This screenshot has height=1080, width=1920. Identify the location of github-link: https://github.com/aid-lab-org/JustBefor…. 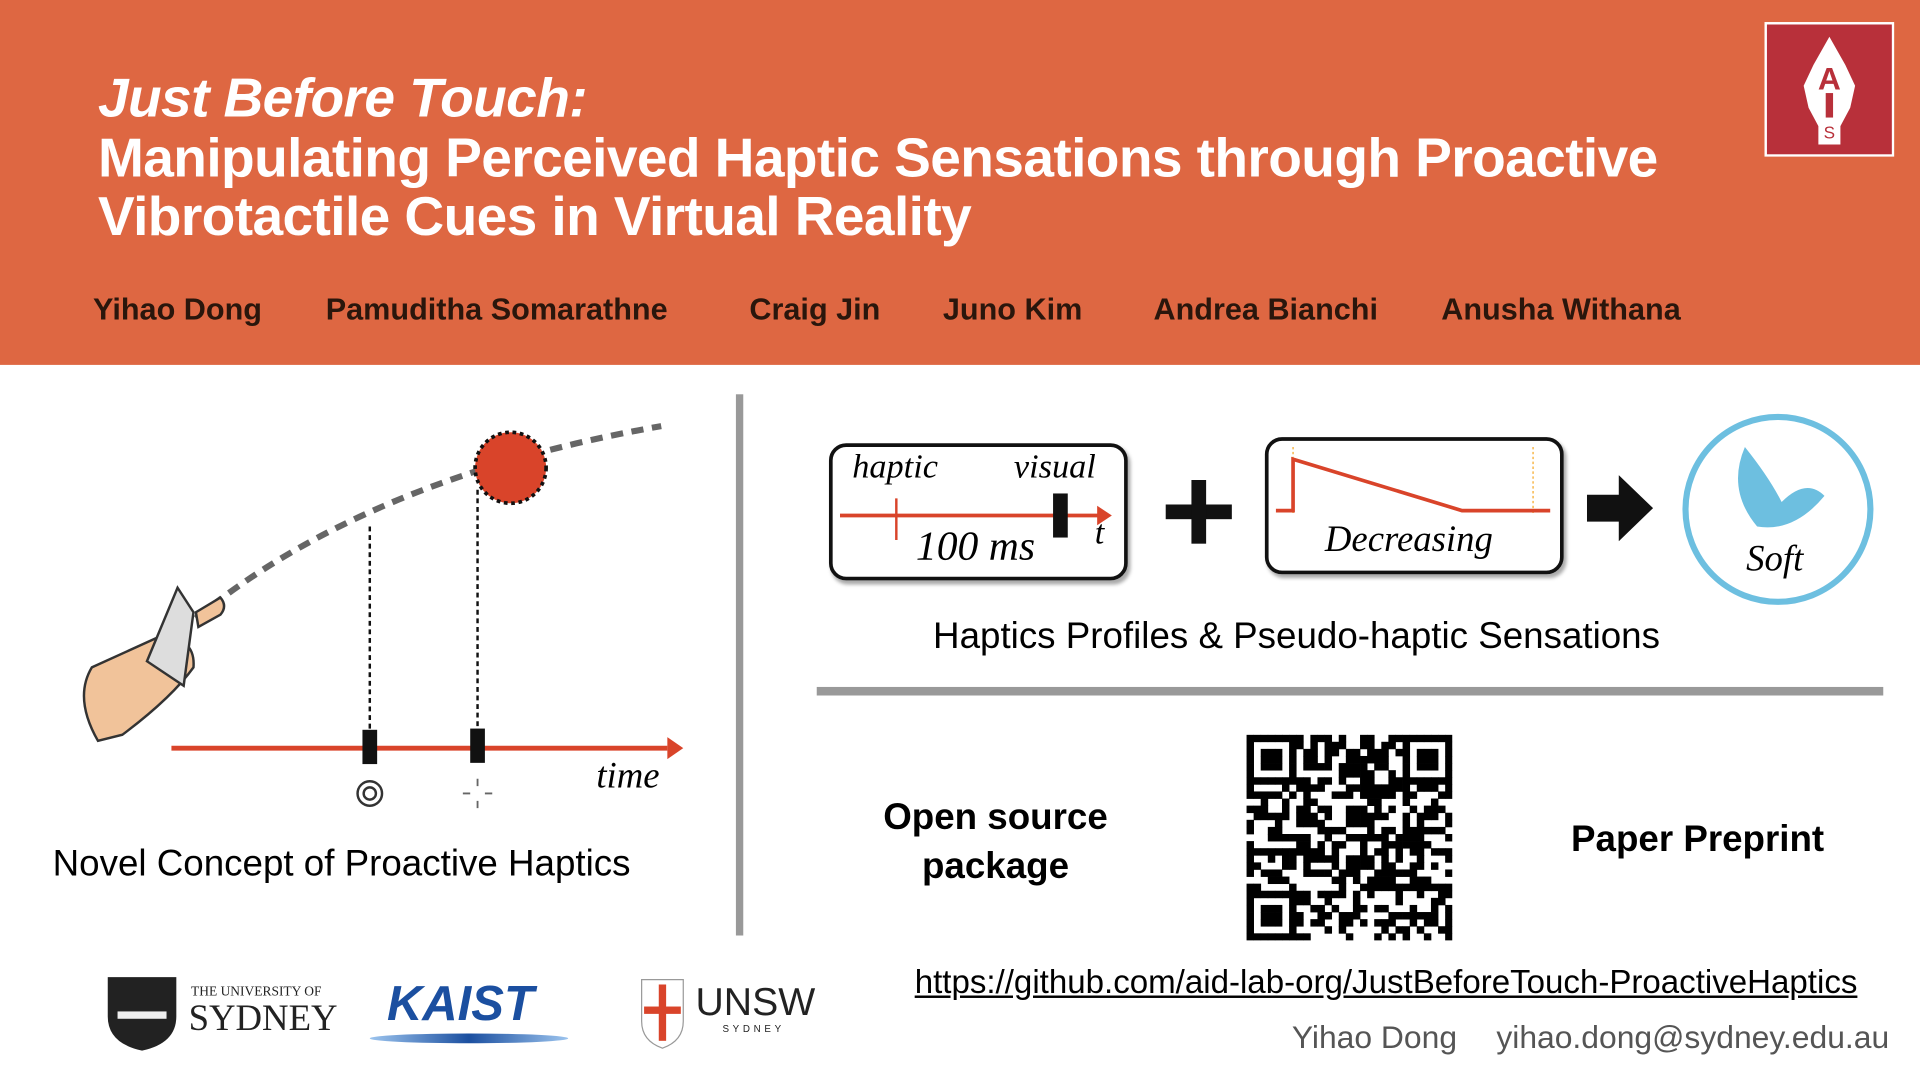
(1386, 982).